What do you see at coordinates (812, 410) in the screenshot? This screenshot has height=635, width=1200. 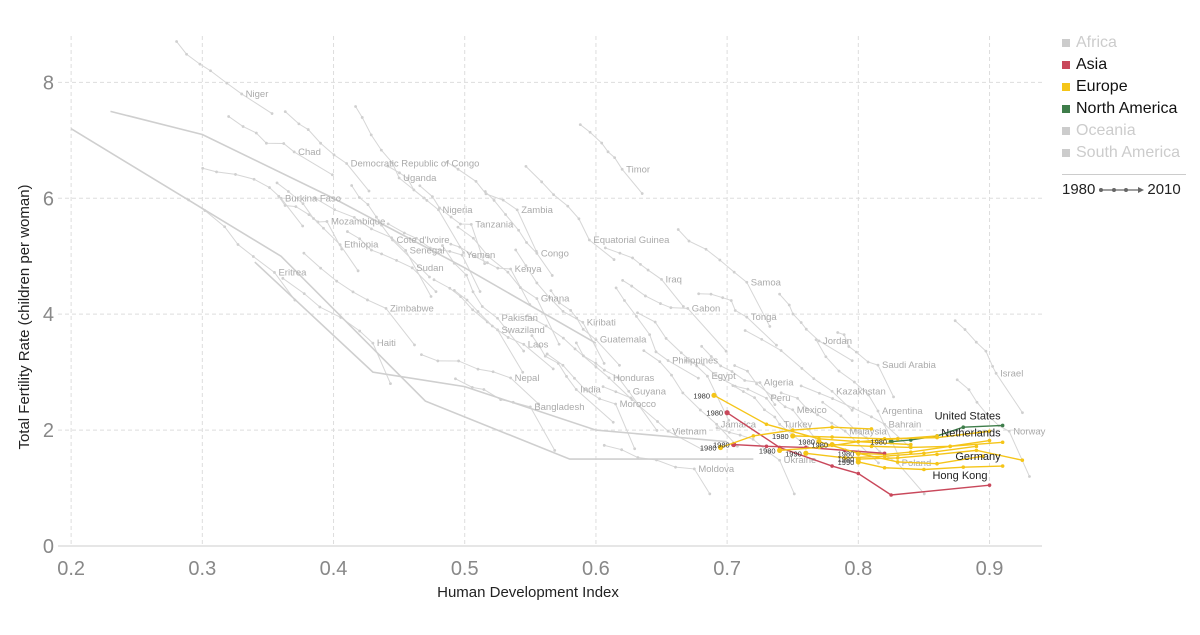 I see `background-country-label: Mexico` at bounding box center [812, 410].